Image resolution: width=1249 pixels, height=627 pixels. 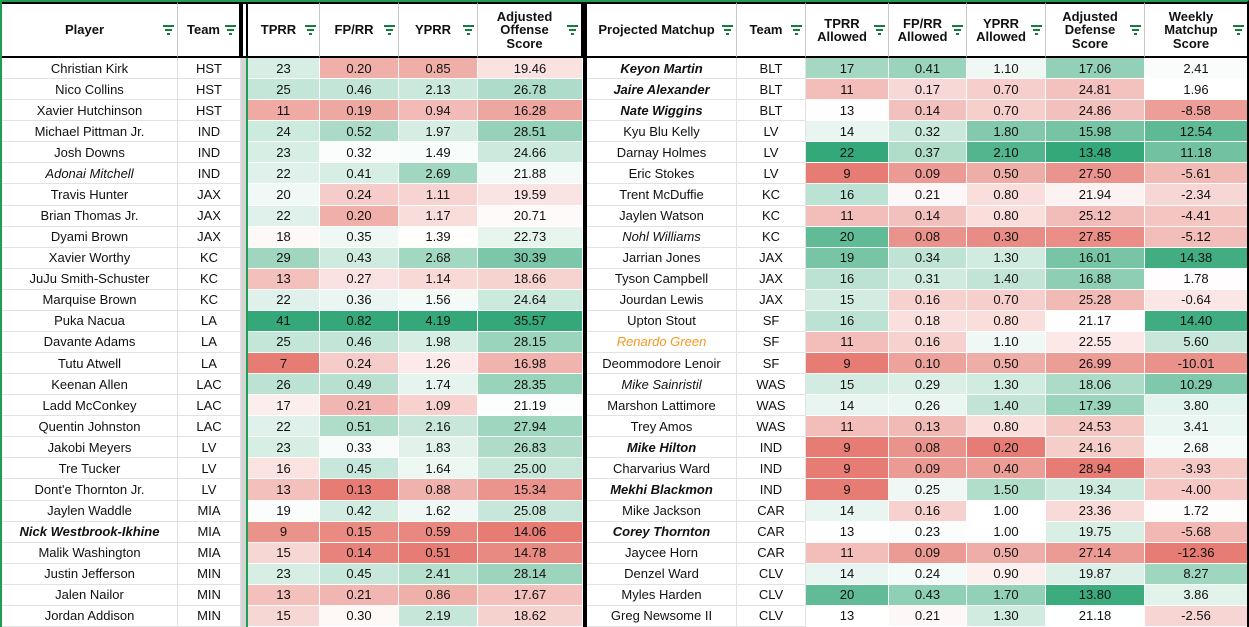 I want to click on matchup-name-cell: Mekhi Blackmon, so click(x=662, y=490).